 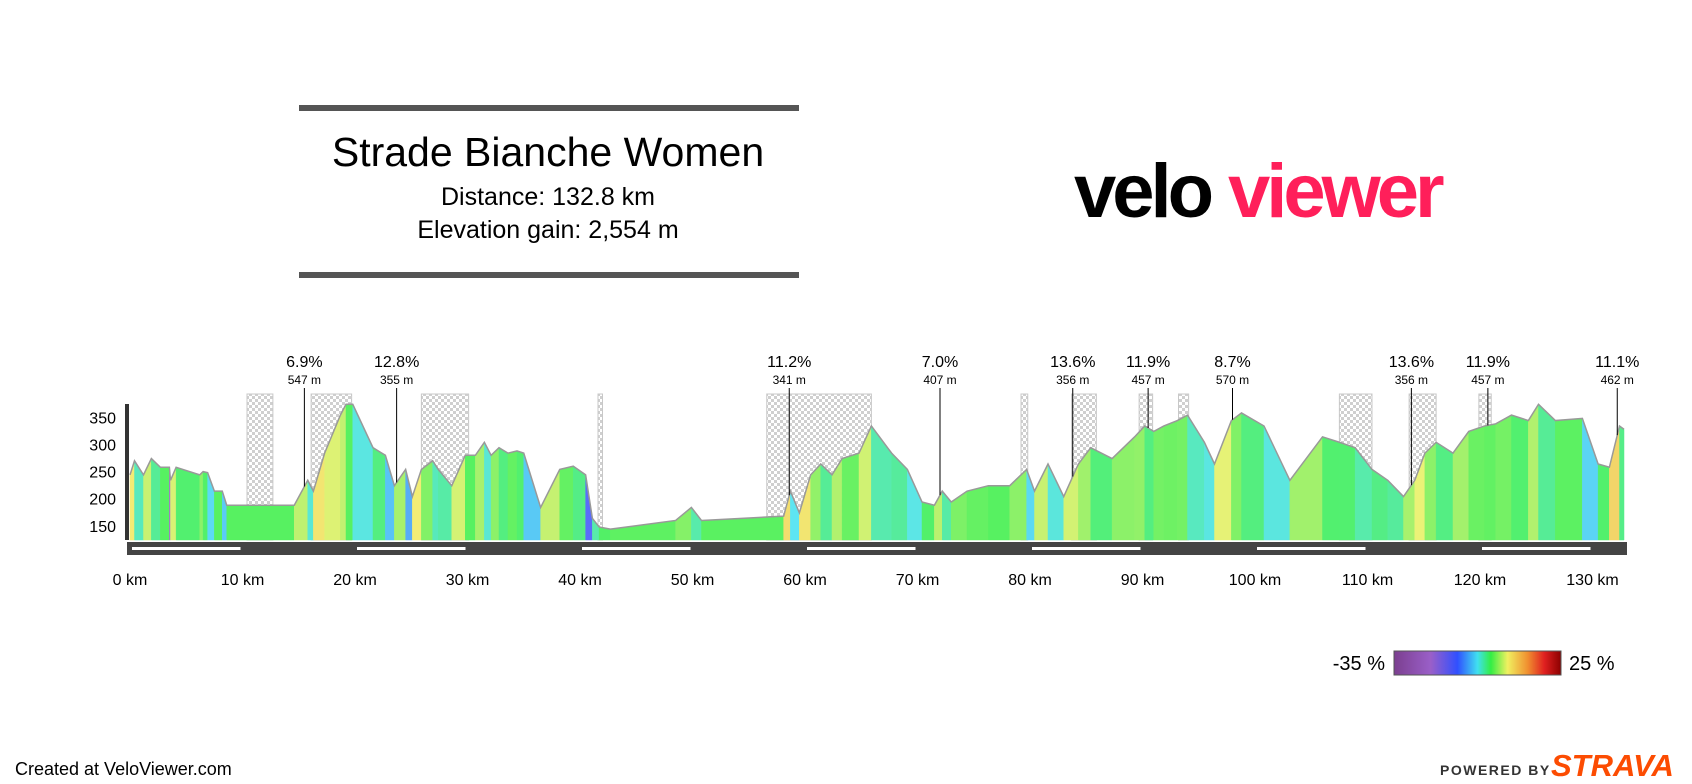 What do you see at coordinates (1592, 580) in the screenshot?
I see `x-tick-label: 130 km` at bounding box center [1592, 580].